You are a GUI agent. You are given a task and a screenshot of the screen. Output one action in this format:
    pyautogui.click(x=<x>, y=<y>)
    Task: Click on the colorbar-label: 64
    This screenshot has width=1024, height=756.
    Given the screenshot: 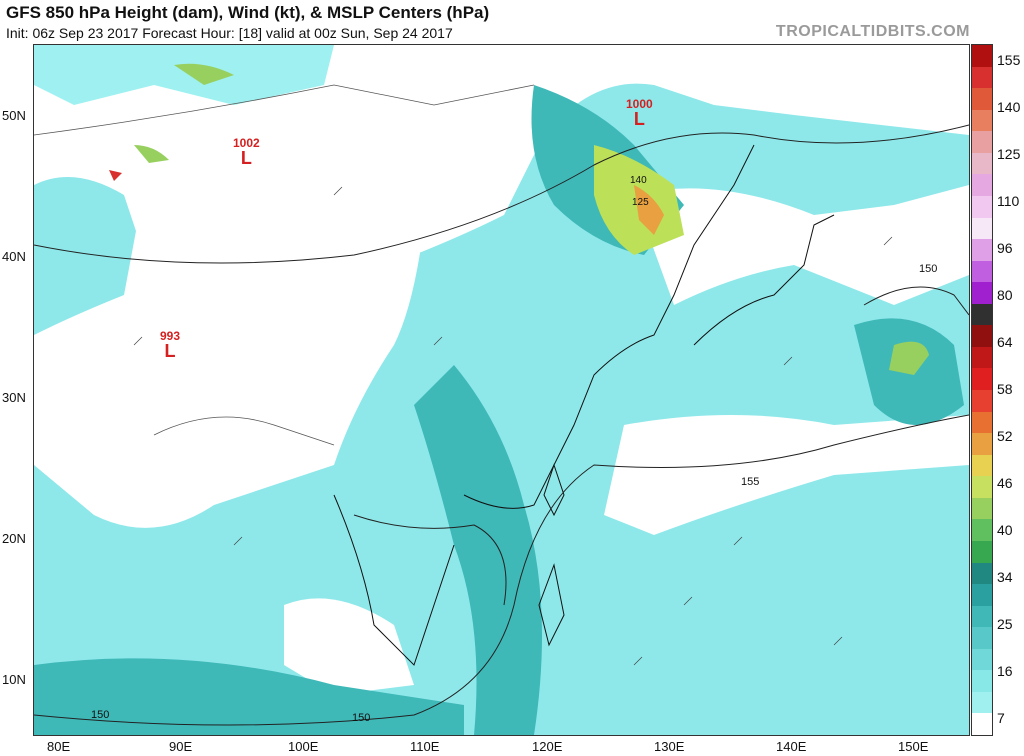 What is the action you would take?
    pyautogui.click(x=1005, y=342)
    